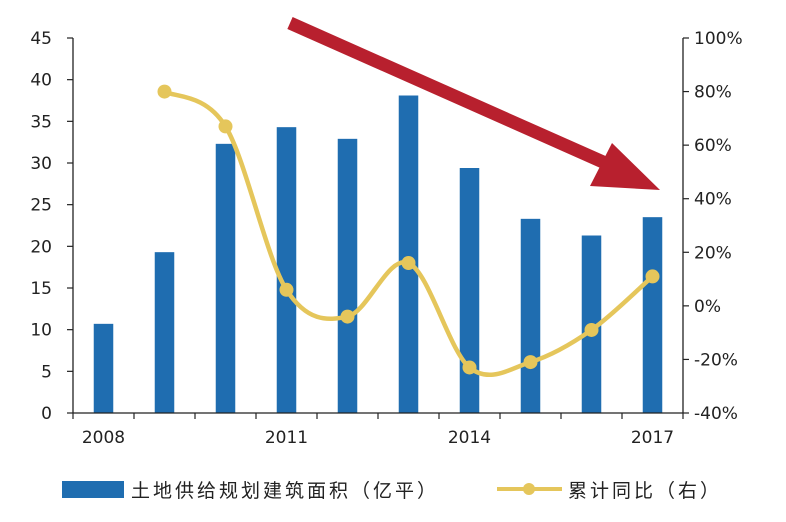  I want to click on y-right-tick-label: 40%, so click(713, 200).